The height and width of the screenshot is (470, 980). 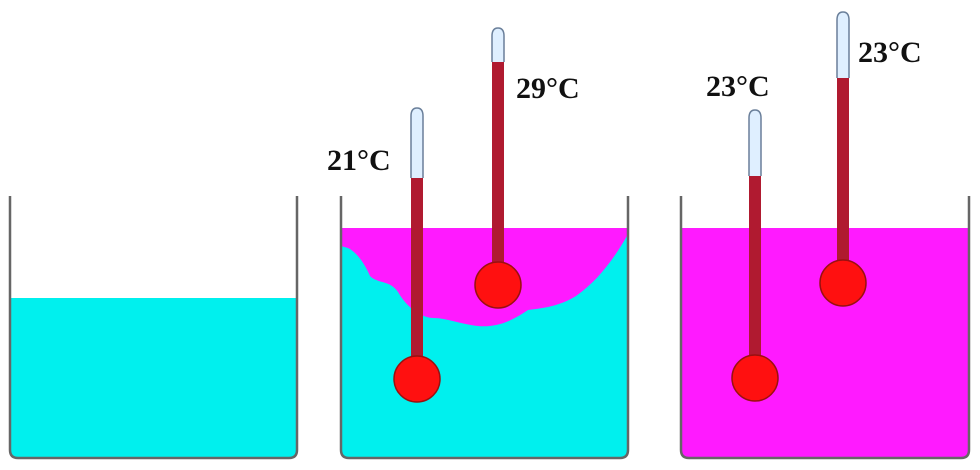 What do you see at coordinates (890, 52) in the screenshot?
I see `thermometer-upper-label: 23°C` at bounding box center [890, 52].